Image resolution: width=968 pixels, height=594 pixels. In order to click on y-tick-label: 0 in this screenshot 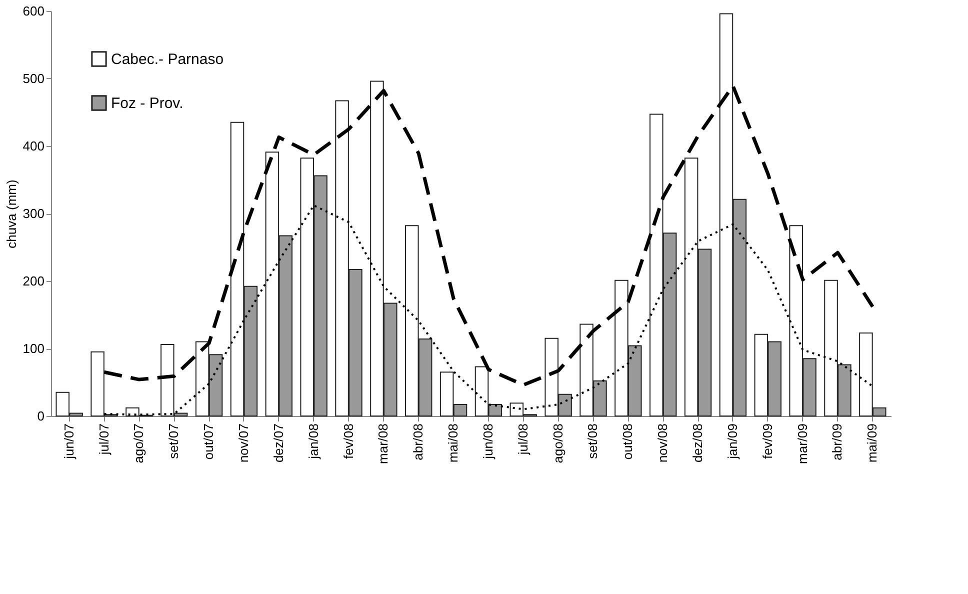, I will do `click(40, 416)`.